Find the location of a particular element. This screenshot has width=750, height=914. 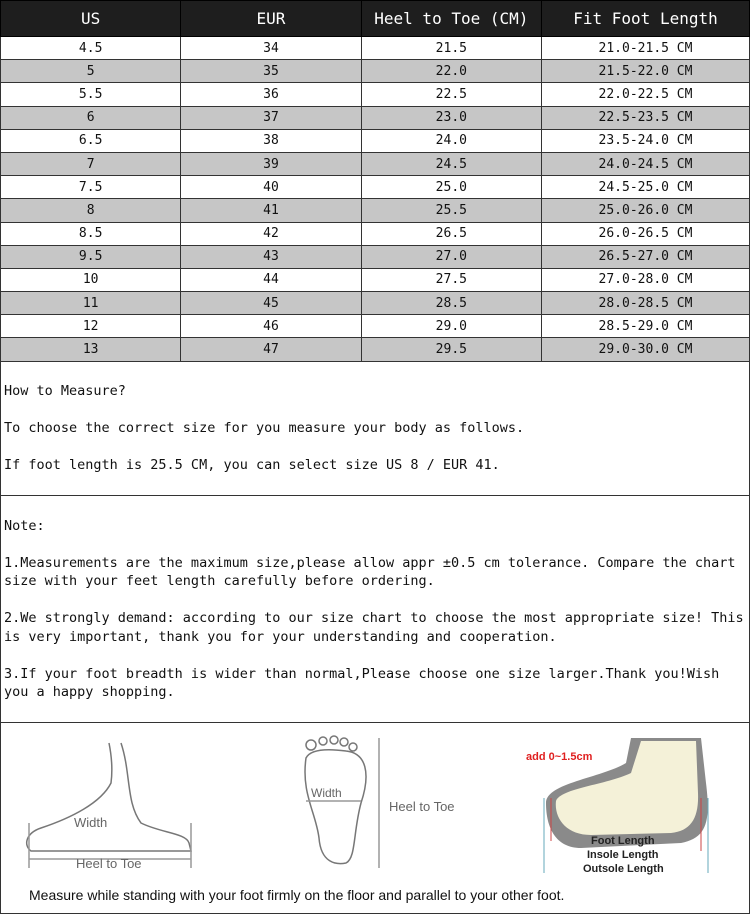

outsole-length-label: Outsole Length is located at coordinates (623, 869).